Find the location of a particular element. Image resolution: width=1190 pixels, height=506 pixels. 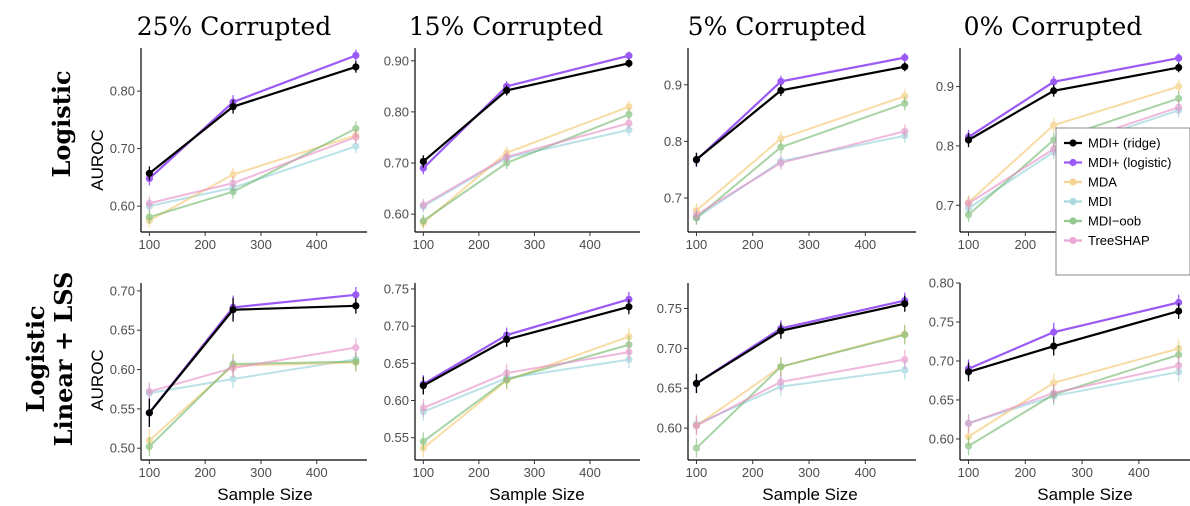

y-tick-label: 0.9 is located at coordinates (673, 84).